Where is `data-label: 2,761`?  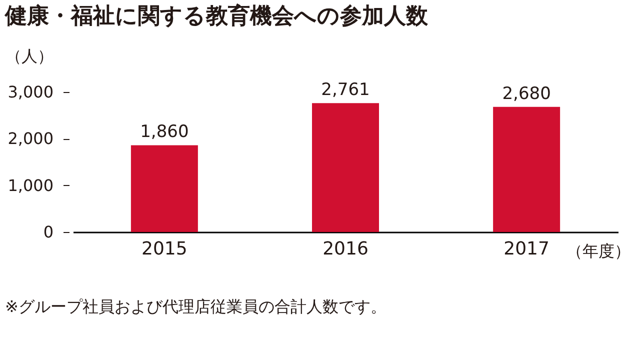
data-label: 2,761 is located at coordinates (345, 90).